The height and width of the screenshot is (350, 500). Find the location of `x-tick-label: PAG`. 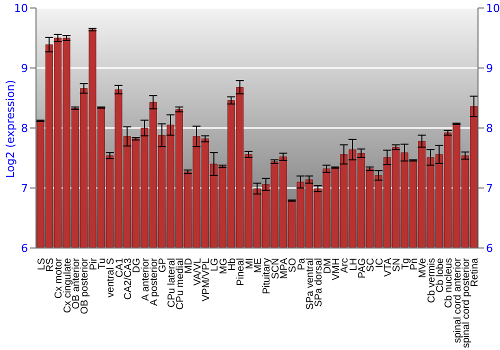

x-tick-label: PAG is located at coordinates (362, 268).